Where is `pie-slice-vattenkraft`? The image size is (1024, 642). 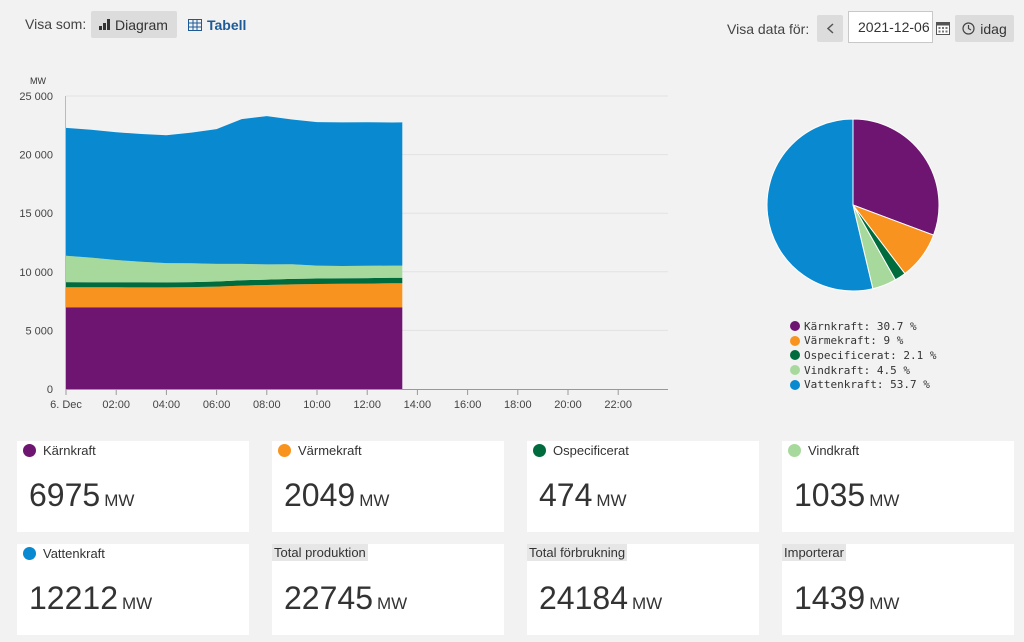 pie-slice-vattenkraft is located at coordinates (820, 205).